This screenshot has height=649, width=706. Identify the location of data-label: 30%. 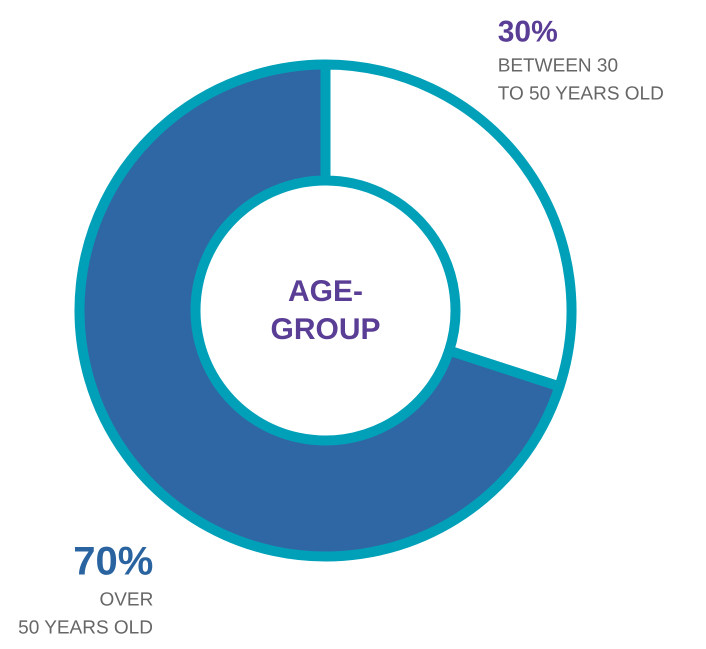
(528, 31).